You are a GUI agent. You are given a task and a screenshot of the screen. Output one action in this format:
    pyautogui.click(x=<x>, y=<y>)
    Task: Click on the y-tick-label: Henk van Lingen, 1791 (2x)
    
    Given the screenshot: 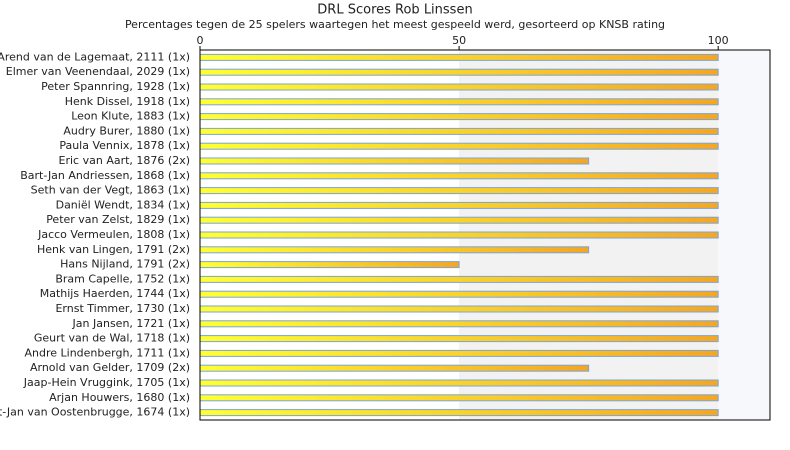 What is the action you would take?
    pyautogui.click(x=113, y=249)
    